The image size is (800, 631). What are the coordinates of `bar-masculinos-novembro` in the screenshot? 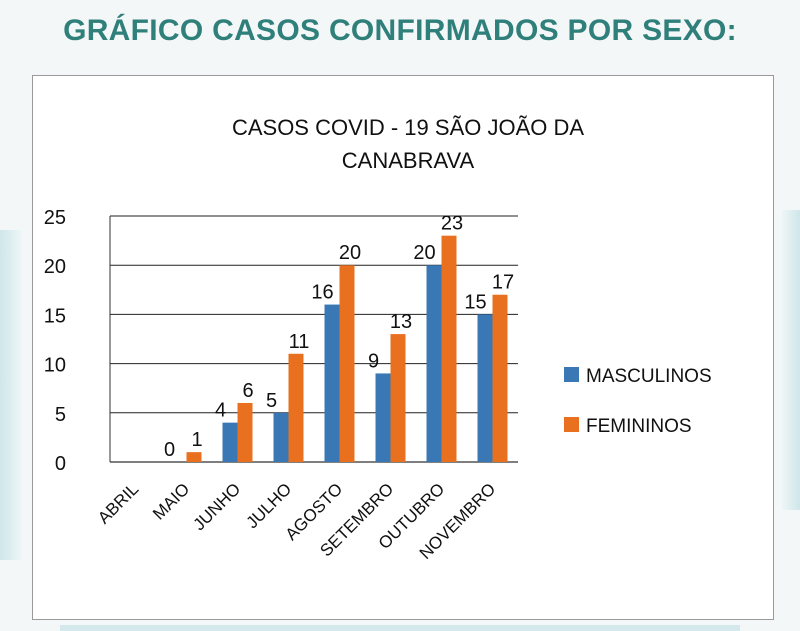 It's located at (485, 388).